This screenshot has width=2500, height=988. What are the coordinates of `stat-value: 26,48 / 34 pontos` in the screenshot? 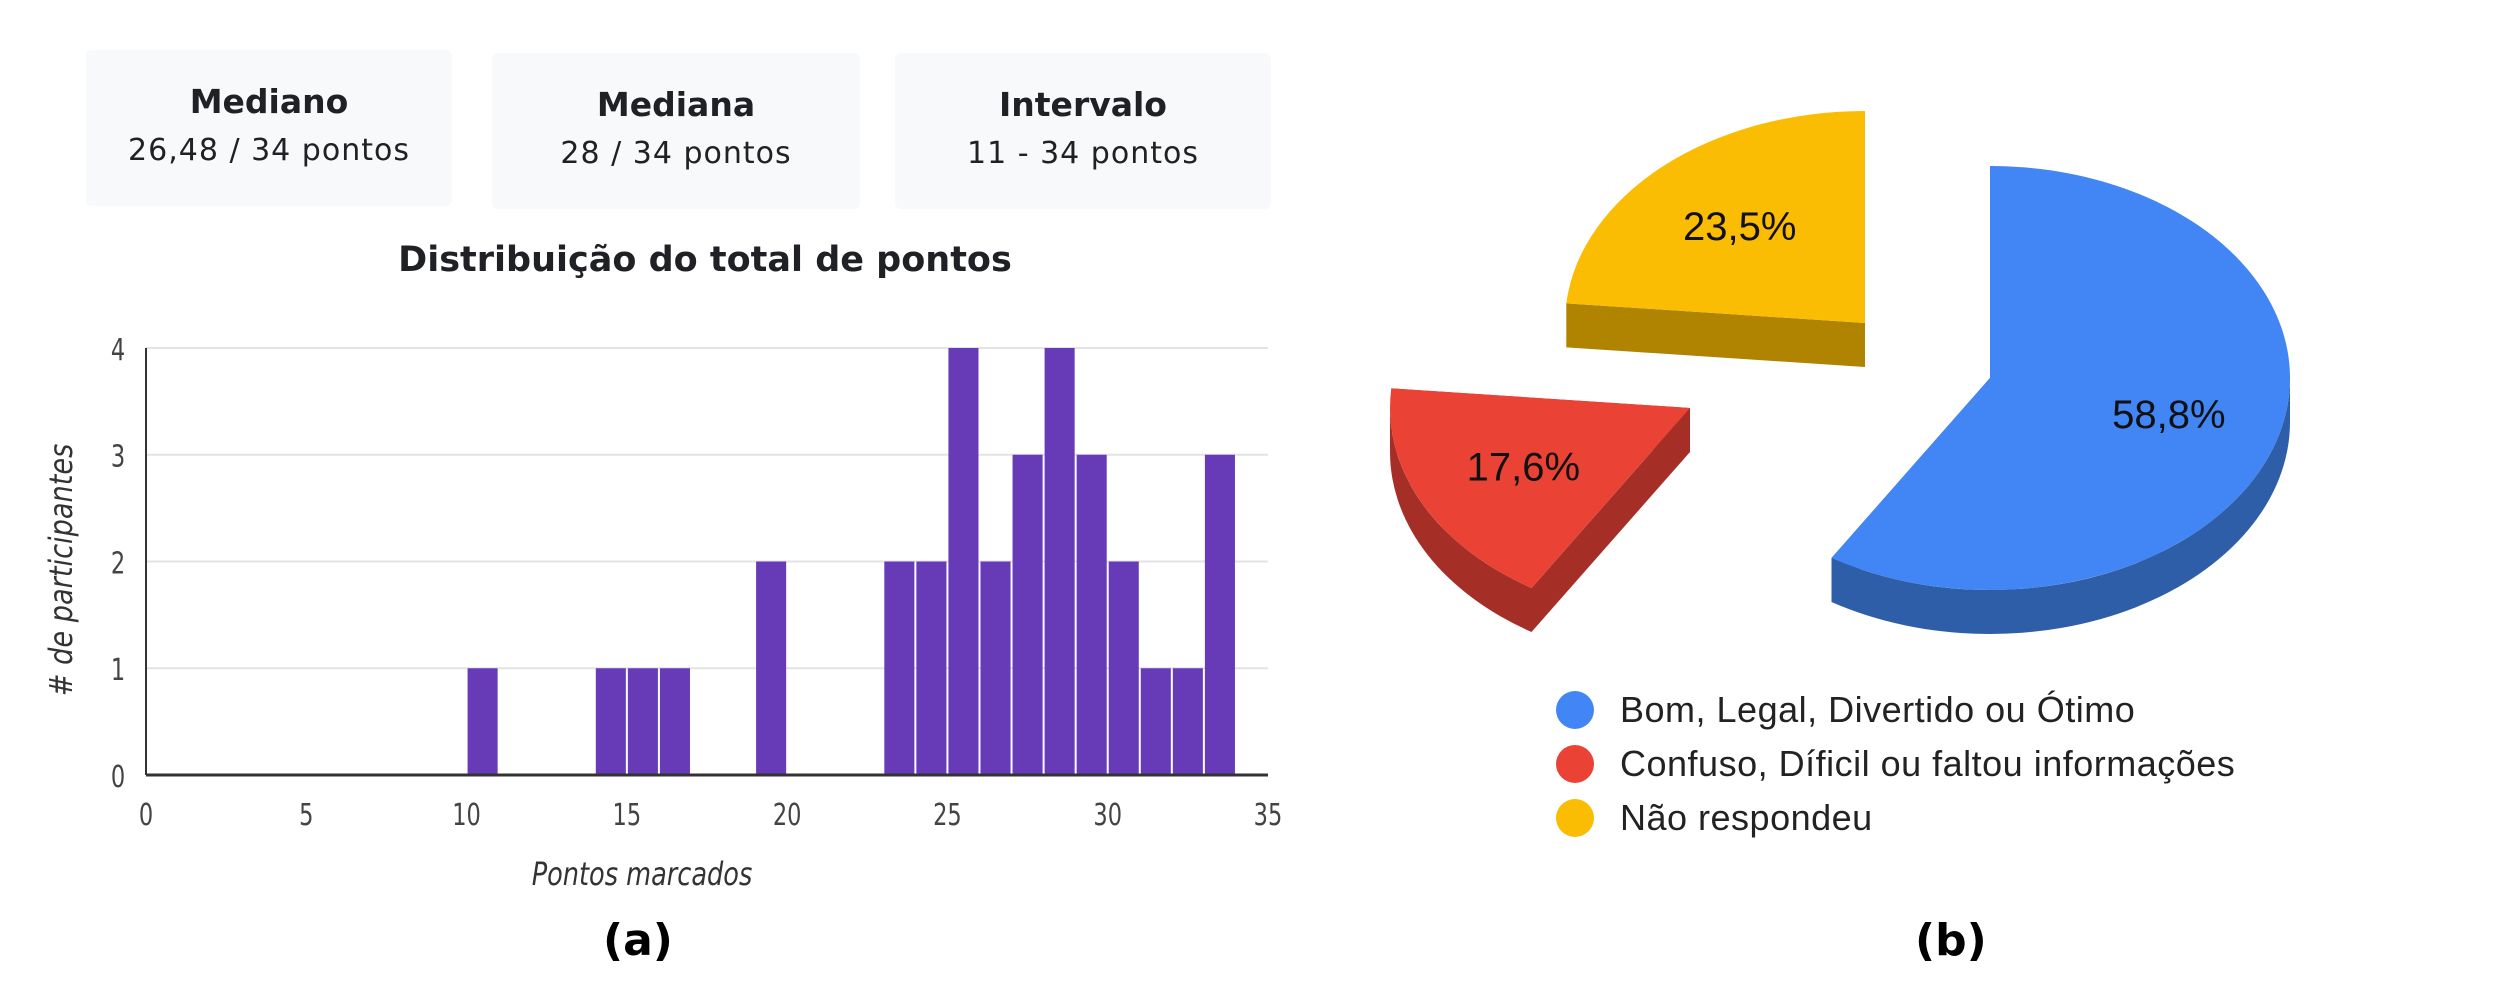 It's located at (269, 150).